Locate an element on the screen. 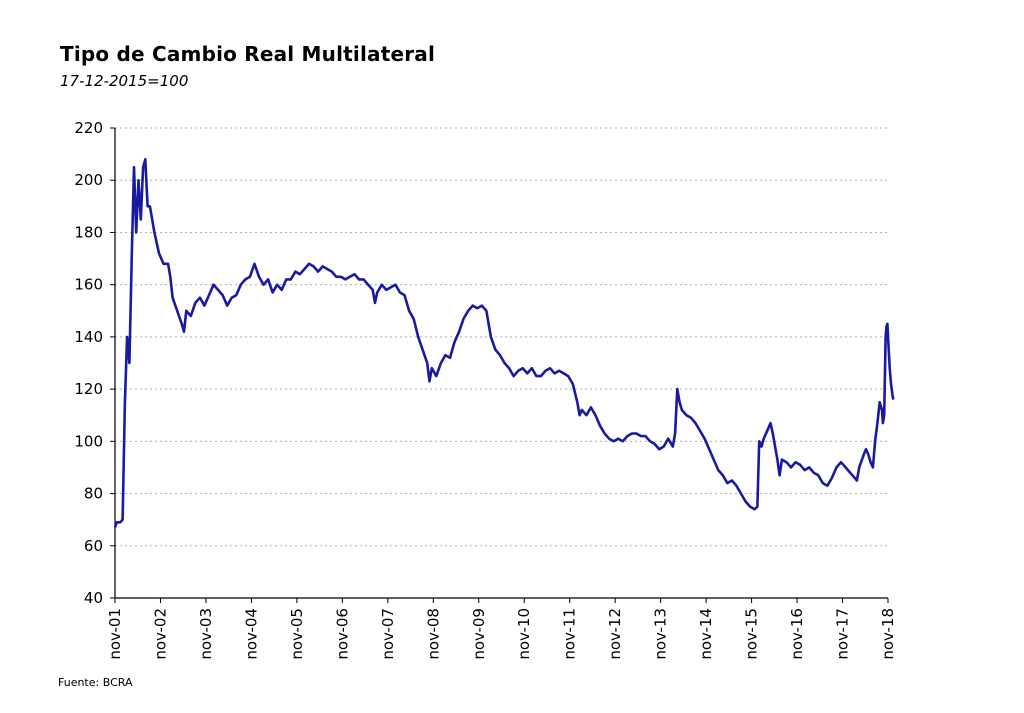 The width and height of the screenshot is (1024, 713). chart-title: Tipo de Cambio Real Multilateral is located at coordinates (248, 54).